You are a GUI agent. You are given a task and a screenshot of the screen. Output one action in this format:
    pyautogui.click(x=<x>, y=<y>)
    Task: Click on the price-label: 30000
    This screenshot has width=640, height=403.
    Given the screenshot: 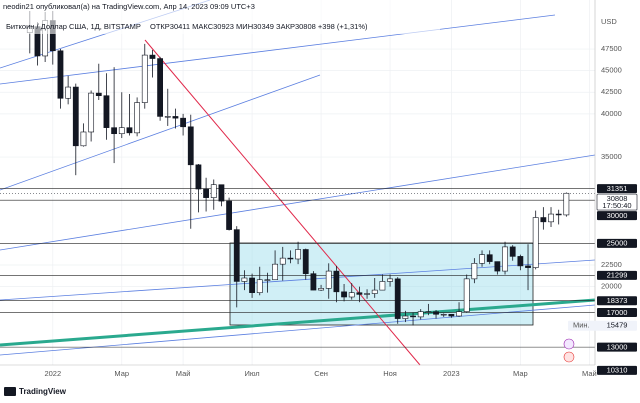 What is the action you would take?
    pyautogui.click(x=617, y=215)
    